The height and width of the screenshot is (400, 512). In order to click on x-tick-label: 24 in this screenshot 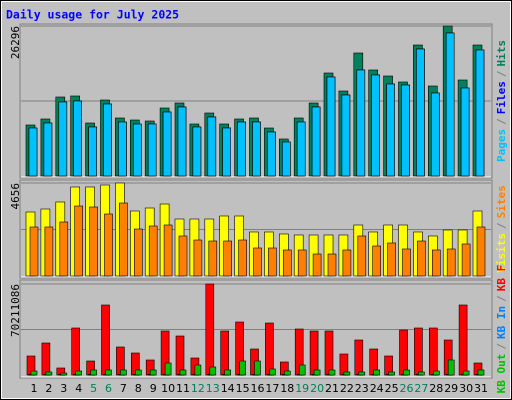, I will do `click(377, 388)`.